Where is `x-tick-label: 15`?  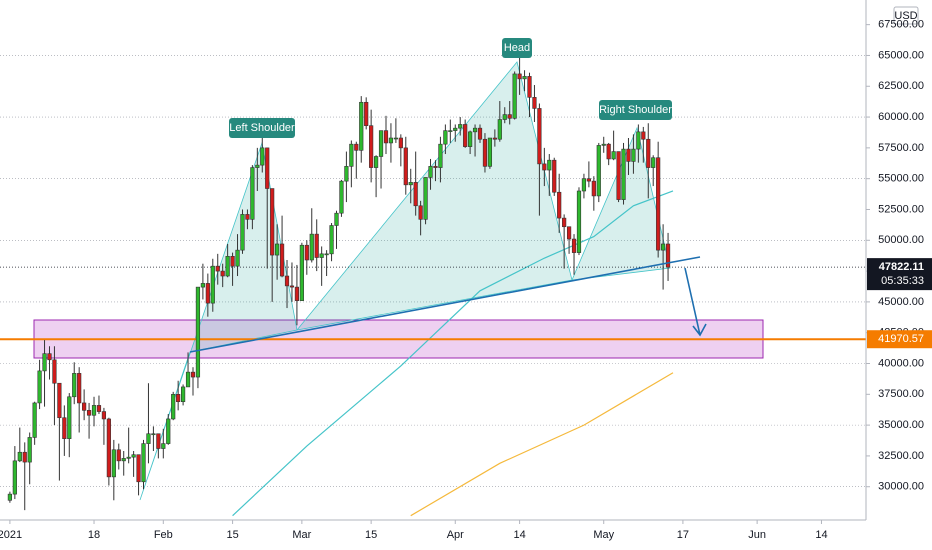
x-tick-label: 15 is located at coordinates (371, 535).